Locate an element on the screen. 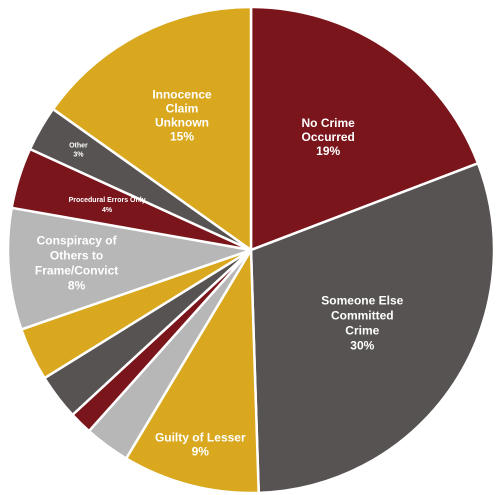 This screenshot has width=499, height=495. slice-label-line-innocence-unknown: Claim is located at coordinates (182, 108).